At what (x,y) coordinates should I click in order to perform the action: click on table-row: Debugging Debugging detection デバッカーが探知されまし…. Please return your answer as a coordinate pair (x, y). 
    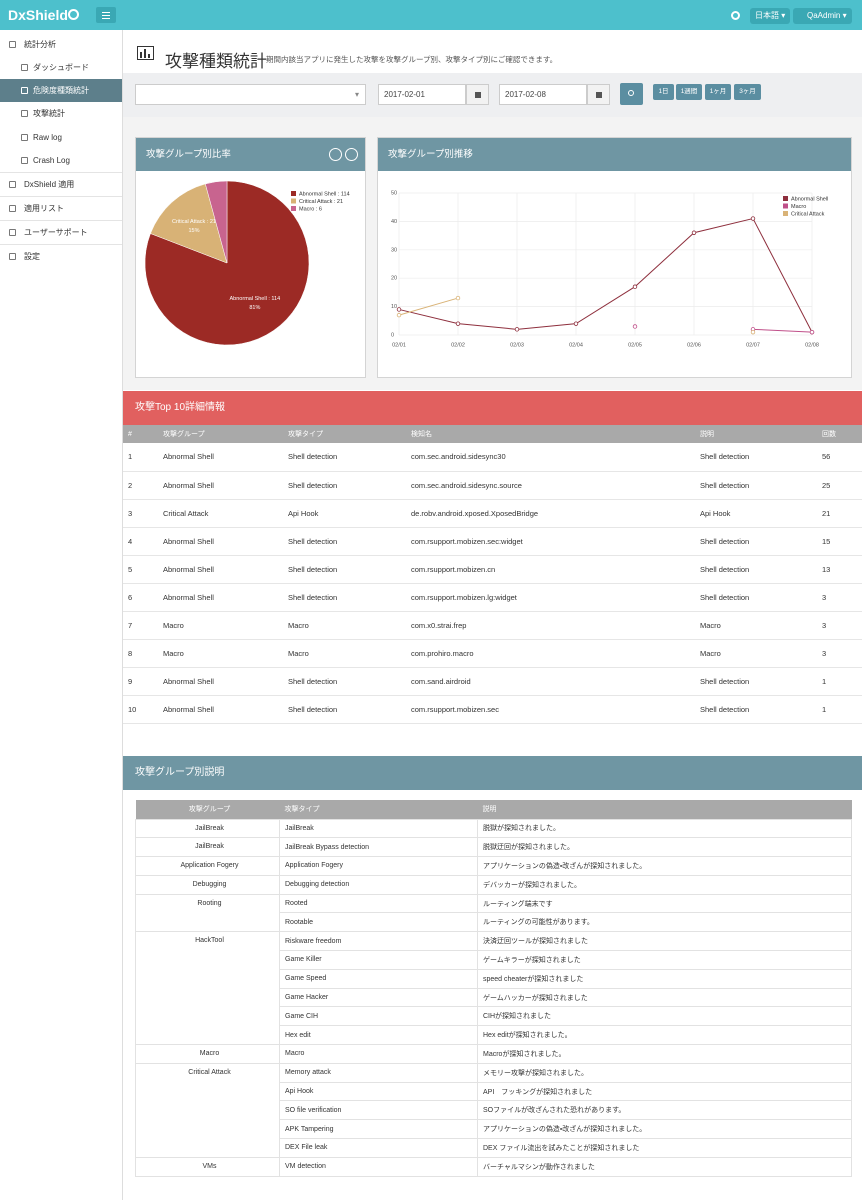
    Looking at the image, I should click on (493, 884).